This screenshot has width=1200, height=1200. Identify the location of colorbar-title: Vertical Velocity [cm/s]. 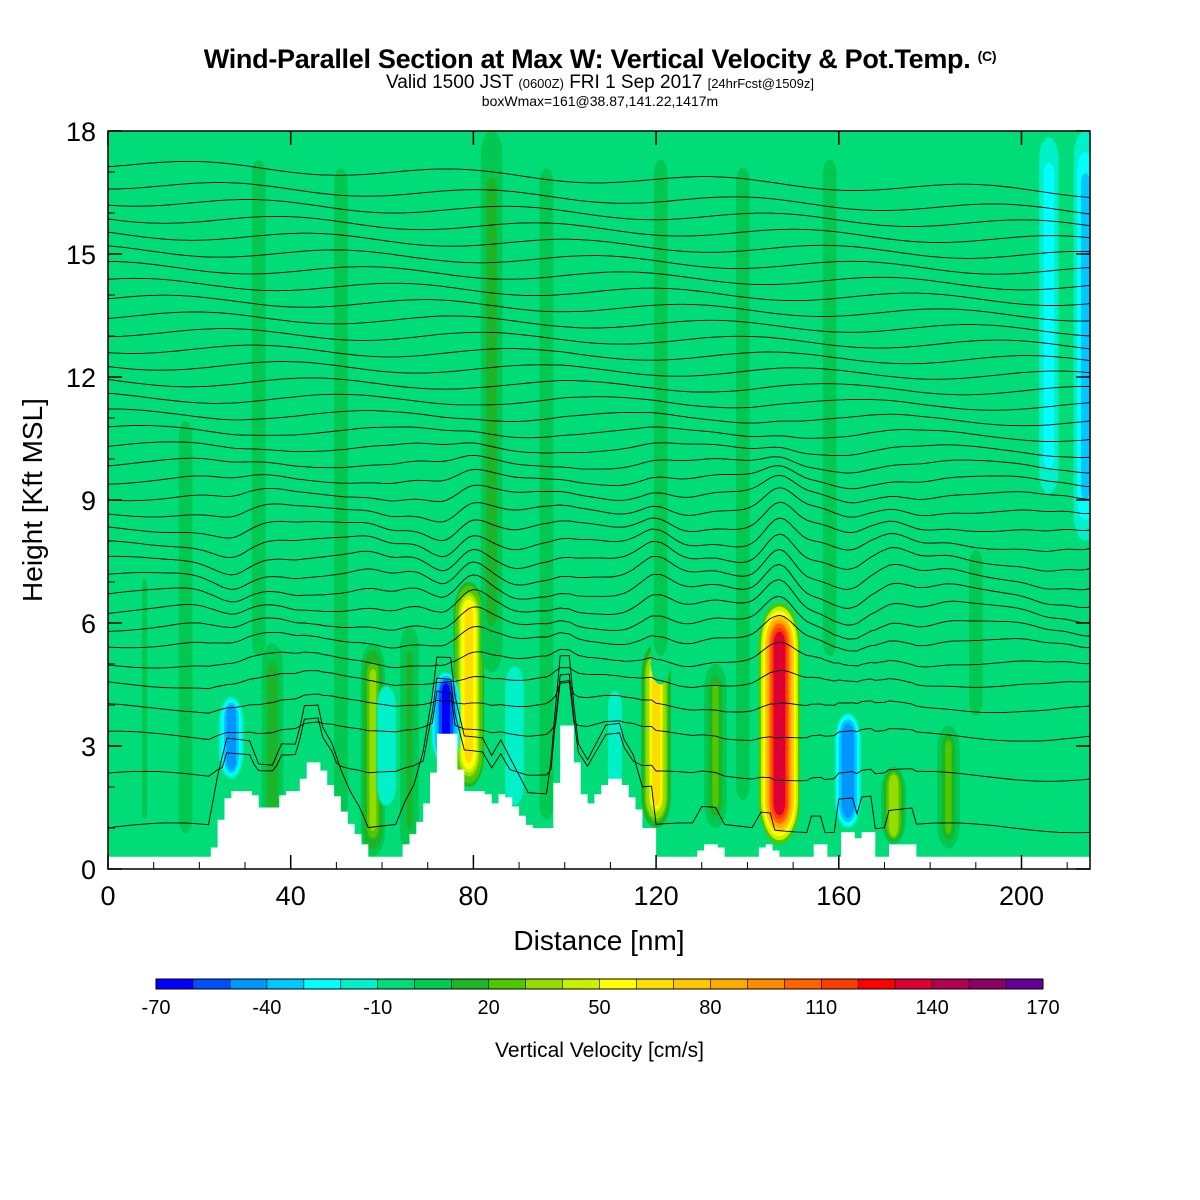
(599, 1050).